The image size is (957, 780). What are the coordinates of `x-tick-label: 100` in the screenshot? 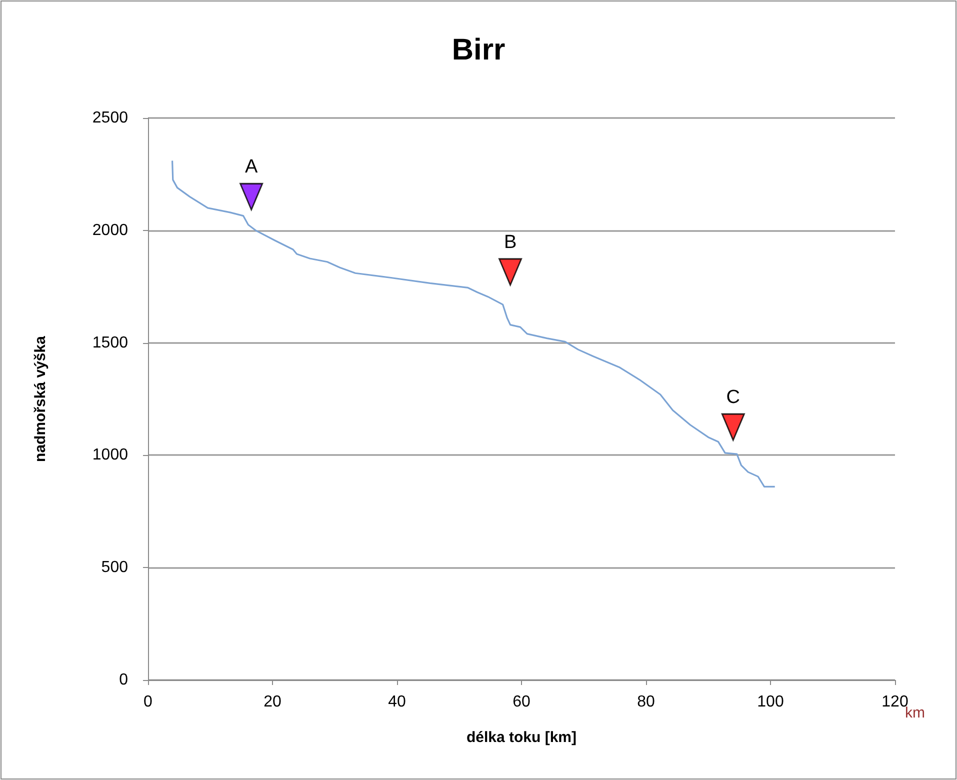 It's located at (770, 702).